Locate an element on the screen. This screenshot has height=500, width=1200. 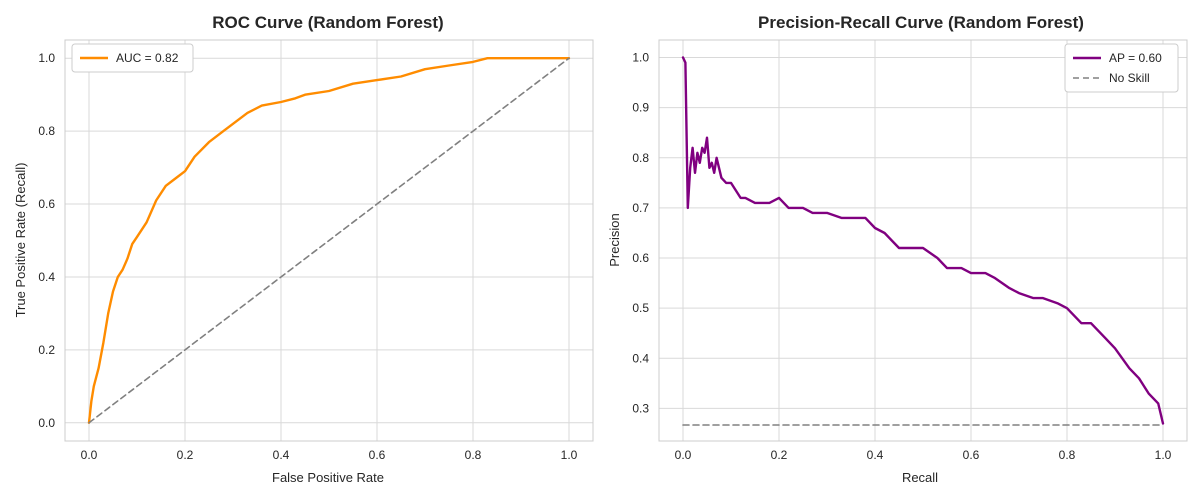
y-axis-label: True Positive Rate (Recall) is located at coordinates (20, 240).